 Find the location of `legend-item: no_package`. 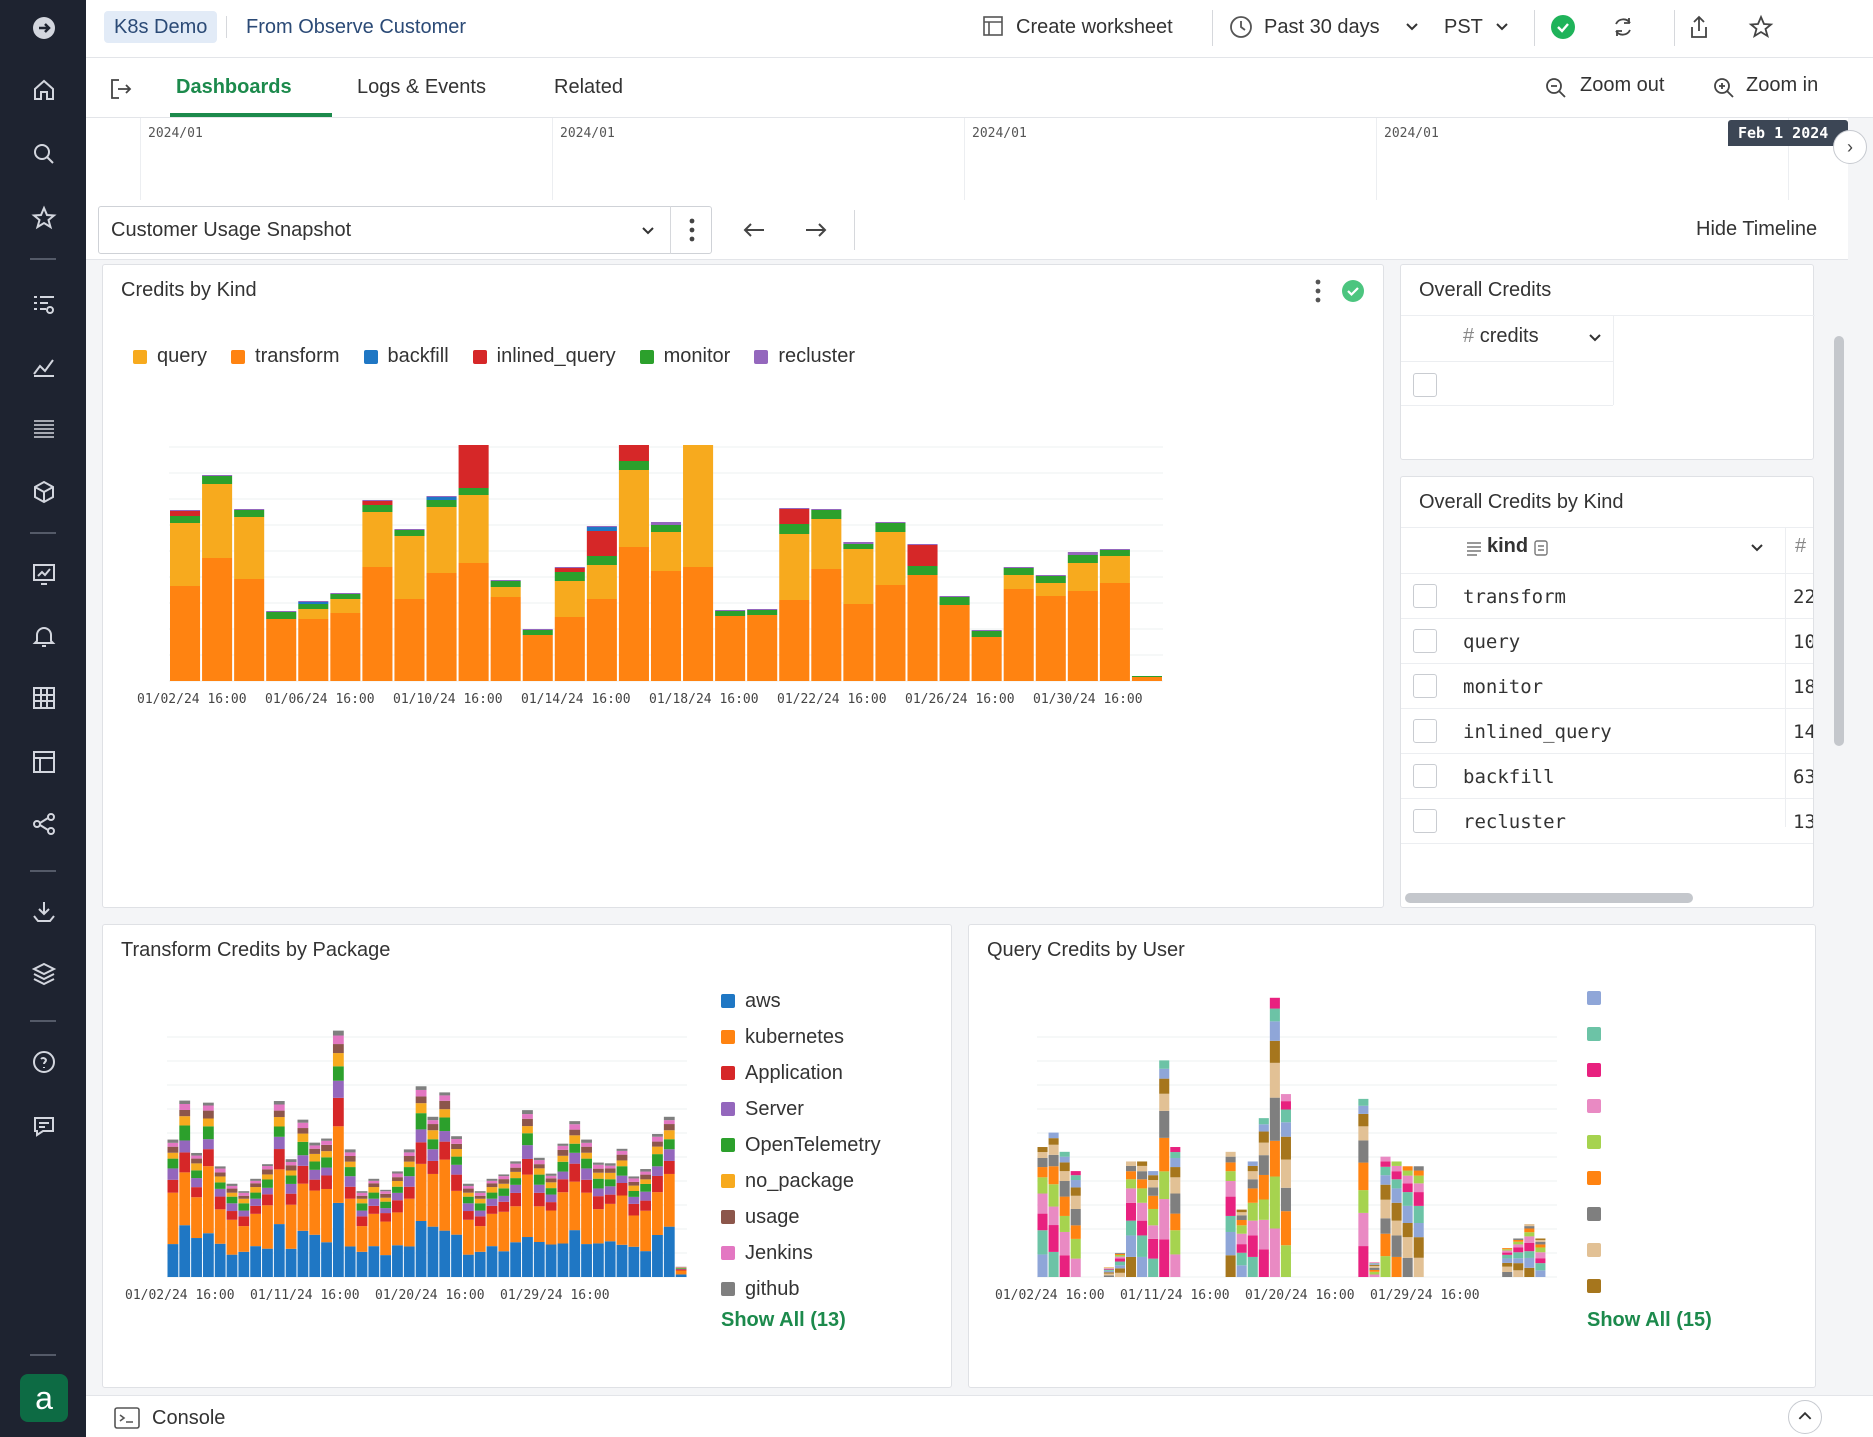

legend-item: no_package is located at coordinates (799, 1180).